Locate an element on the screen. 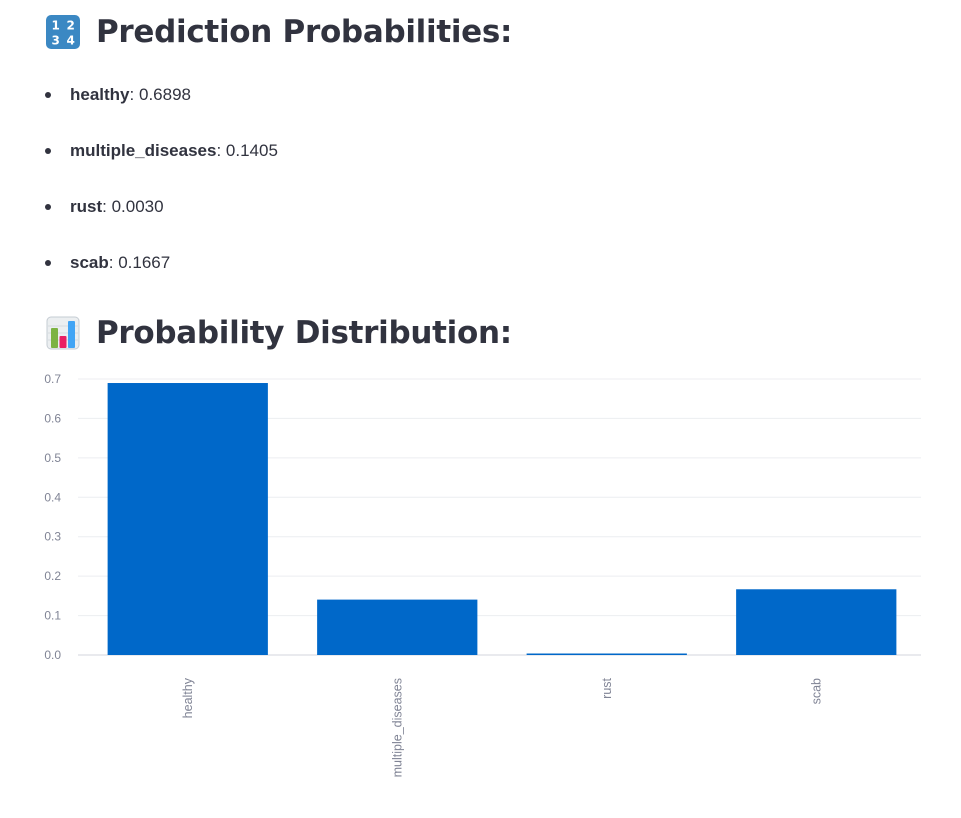 This screenshot has width=961, height=818. class-probability: 0.6898 is located at coordinates (164, 94).